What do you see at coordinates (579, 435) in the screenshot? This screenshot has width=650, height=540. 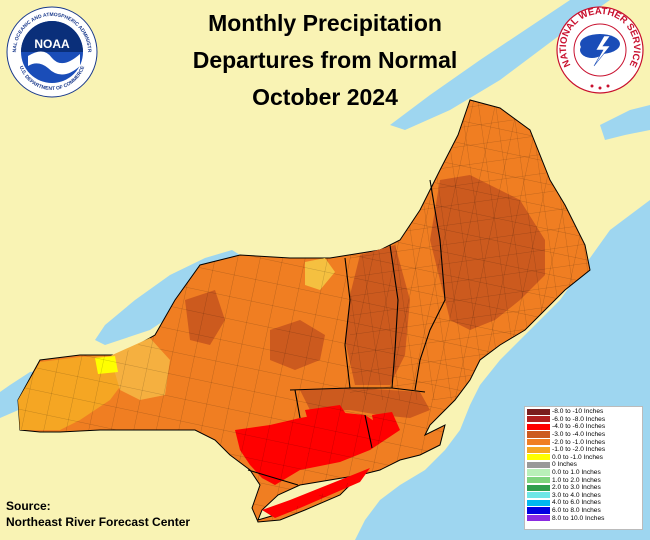 I see `legend-label: -3.0 to -4.0 Inches` at bounding box center [579, 435].